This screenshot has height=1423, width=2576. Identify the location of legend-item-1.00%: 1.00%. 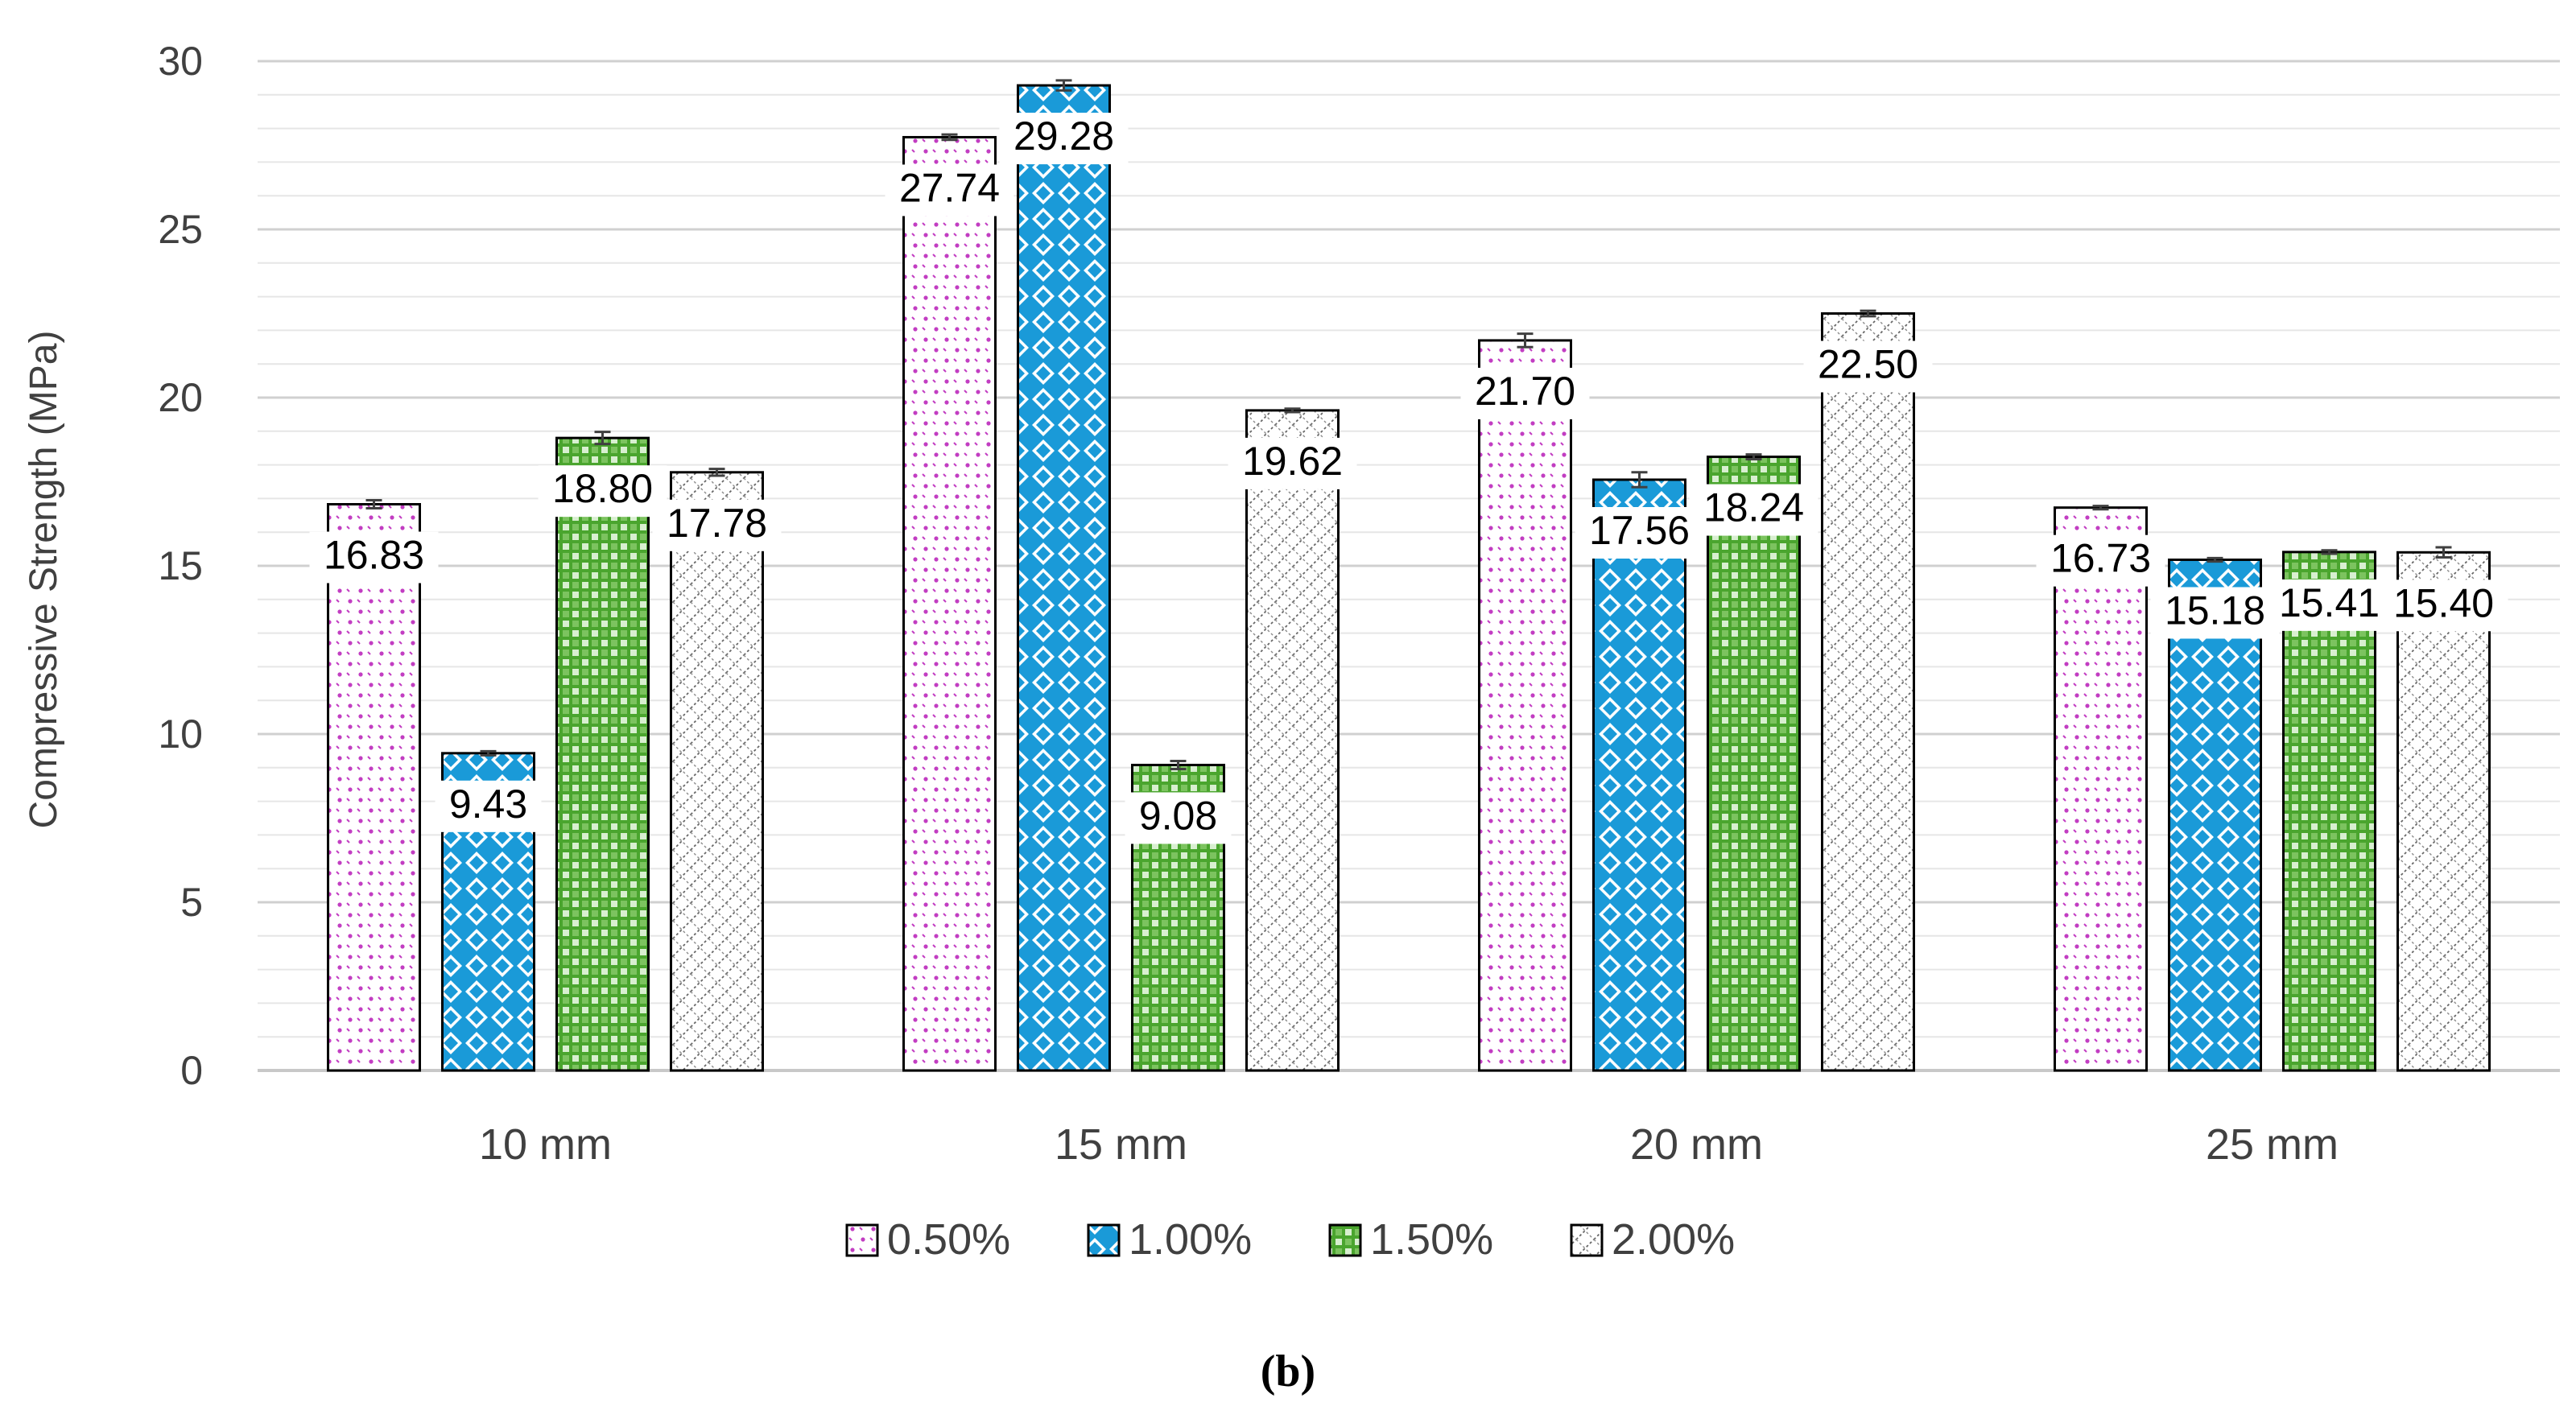
(1169, 1239).